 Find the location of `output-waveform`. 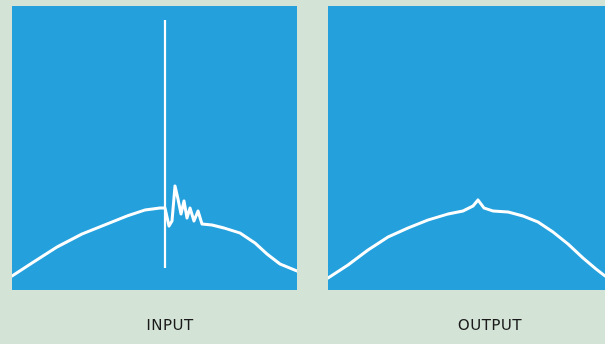

output-waveform is located at coordinates (466, 239).